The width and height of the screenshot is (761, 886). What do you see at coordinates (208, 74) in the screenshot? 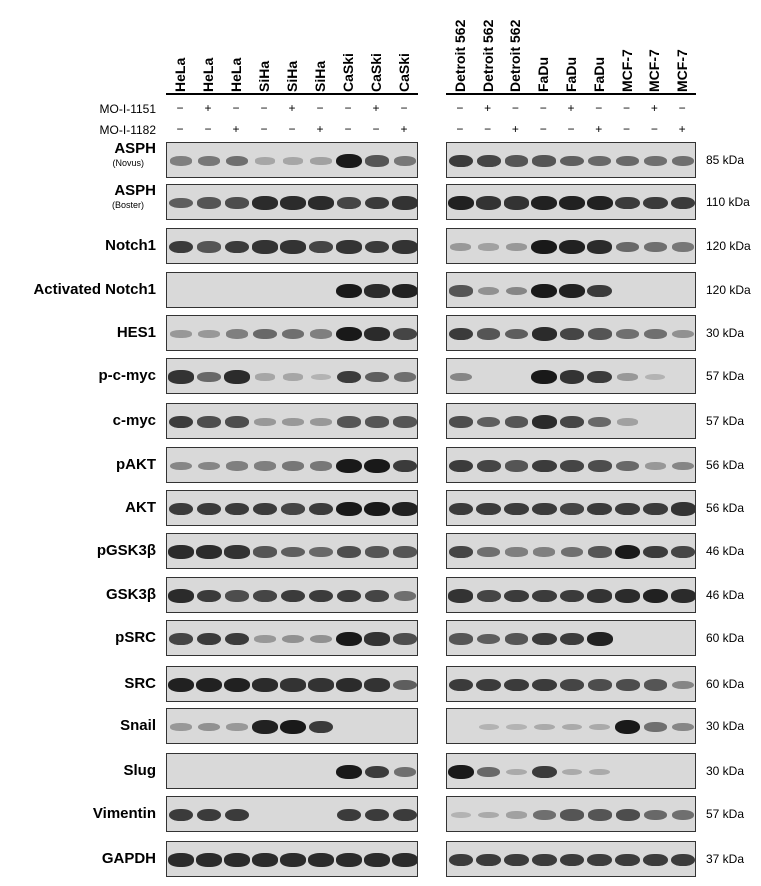
I see `left-lane-label: HeLa` at bounding box center [208, 74].